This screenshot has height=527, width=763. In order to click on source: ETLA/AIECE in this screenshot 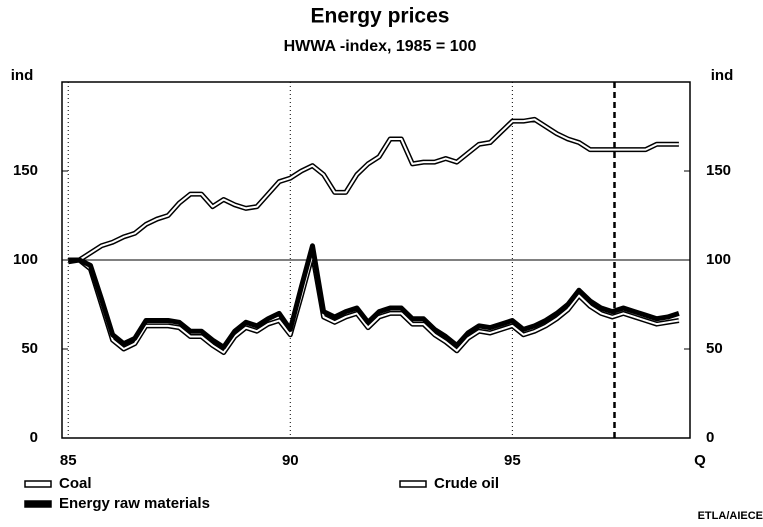, I will do `click(730, 516)`.